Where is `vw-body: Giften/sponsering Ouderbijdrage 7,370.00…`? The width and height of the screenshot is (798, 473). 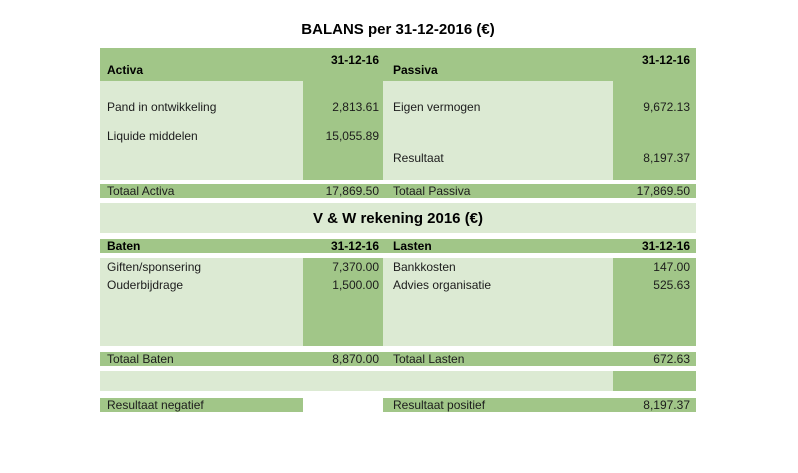 vw-body: Giften/sponsering Ouderbijdrage 7,370.00… is located at coordinates (398, 302).